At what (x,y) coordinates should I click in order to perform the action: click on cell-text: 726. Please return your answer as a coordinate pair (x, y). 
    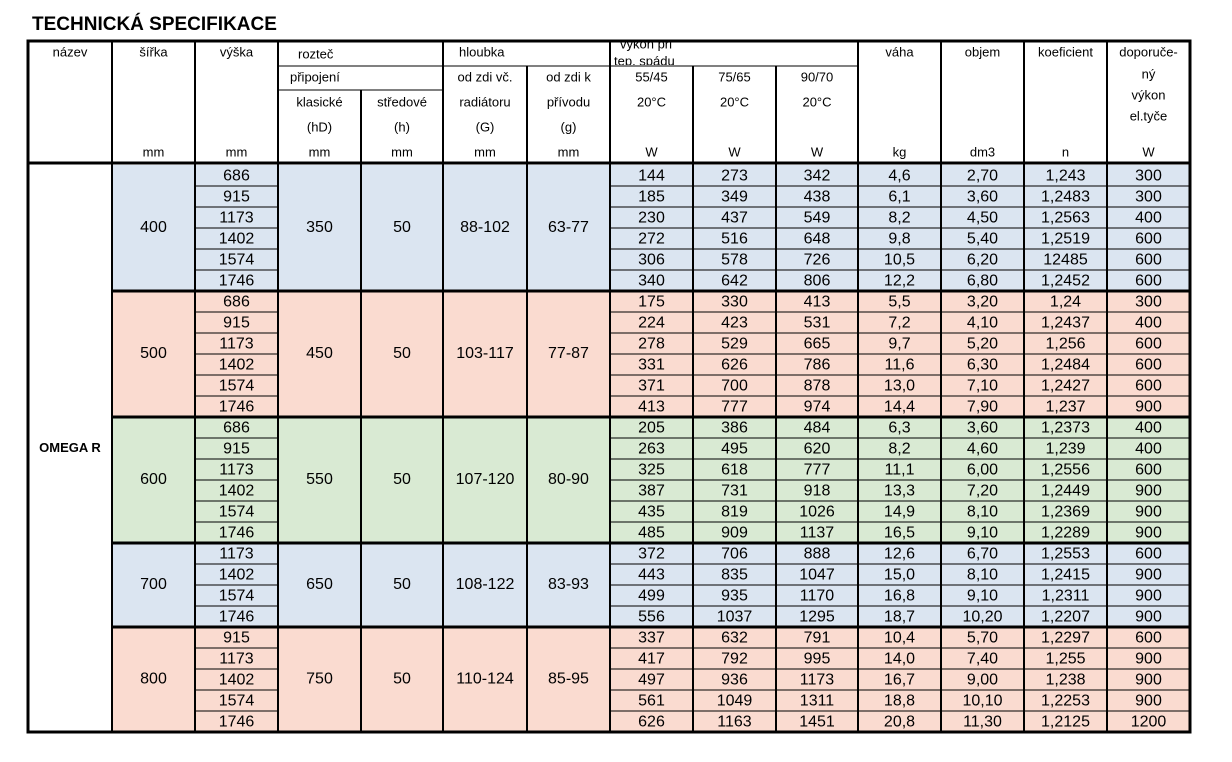
    Looking at the image, I should click on (817, 260).